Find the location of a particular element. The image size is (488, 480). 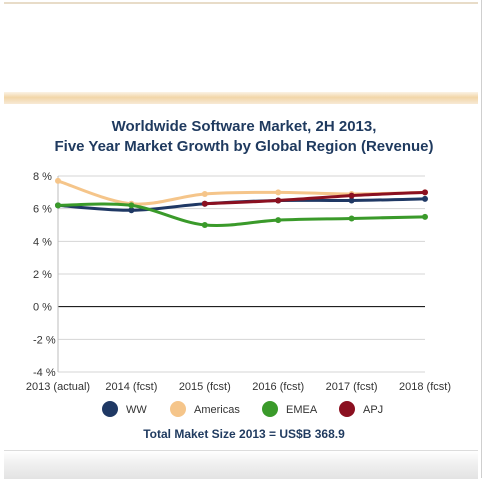

series-line-apj is located at coordinates (315, 198).